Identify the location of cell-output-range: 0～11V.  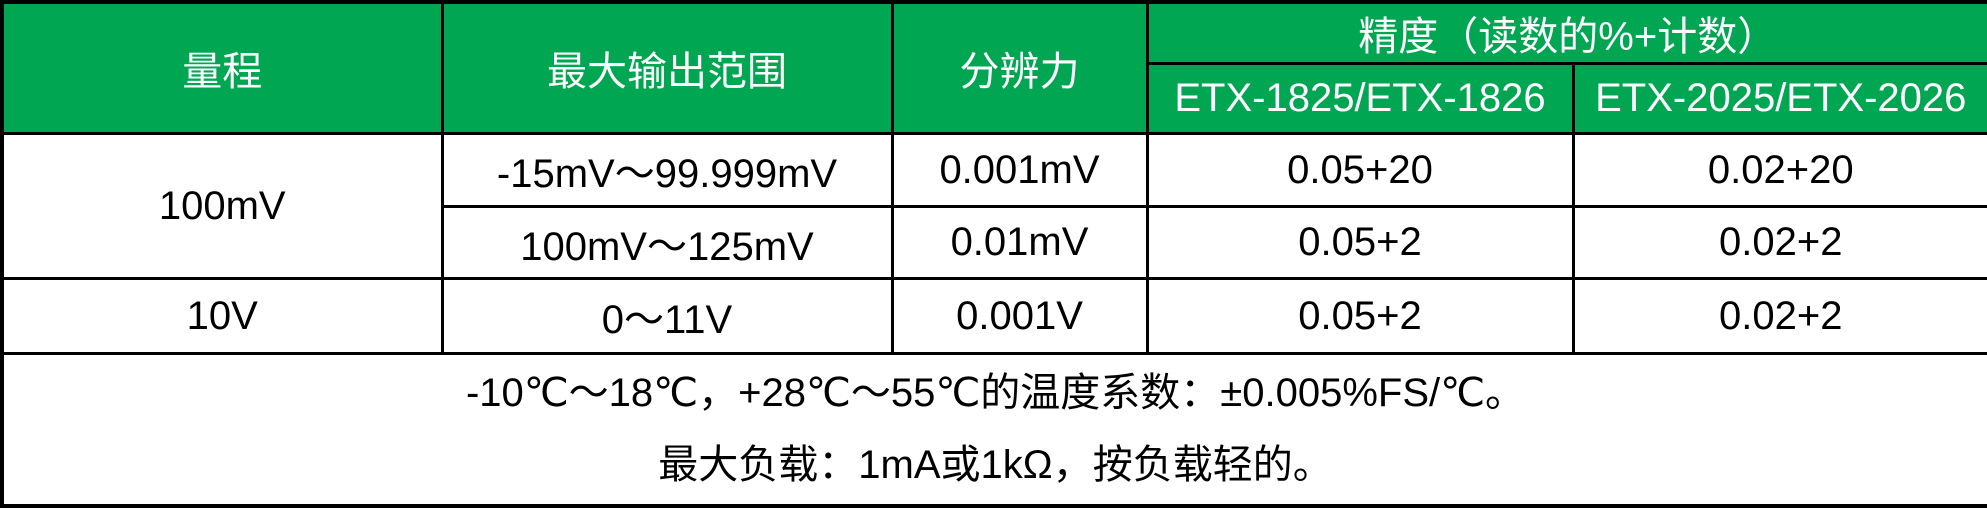
(667, 316).